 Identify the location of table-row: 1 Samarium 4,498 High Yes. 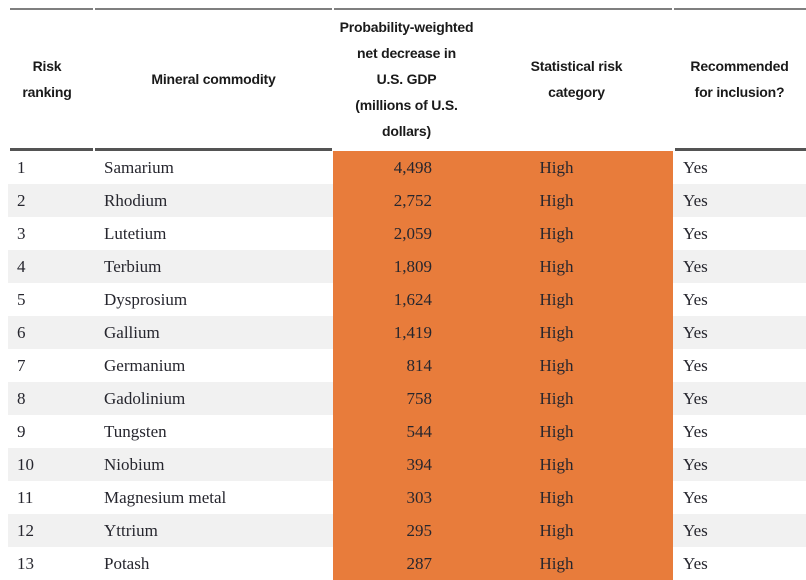
(407, 167).